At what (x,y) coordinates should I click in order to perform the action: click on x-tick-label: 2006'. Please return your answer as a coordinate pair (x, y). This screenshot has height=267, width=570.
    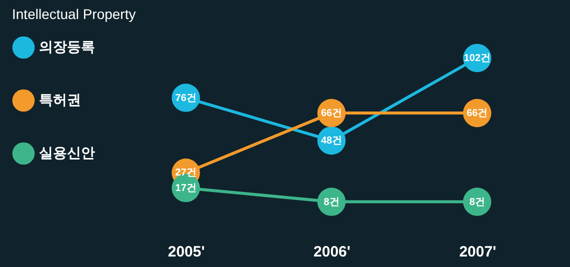
    Looking at the image, I should click on (332, 252).